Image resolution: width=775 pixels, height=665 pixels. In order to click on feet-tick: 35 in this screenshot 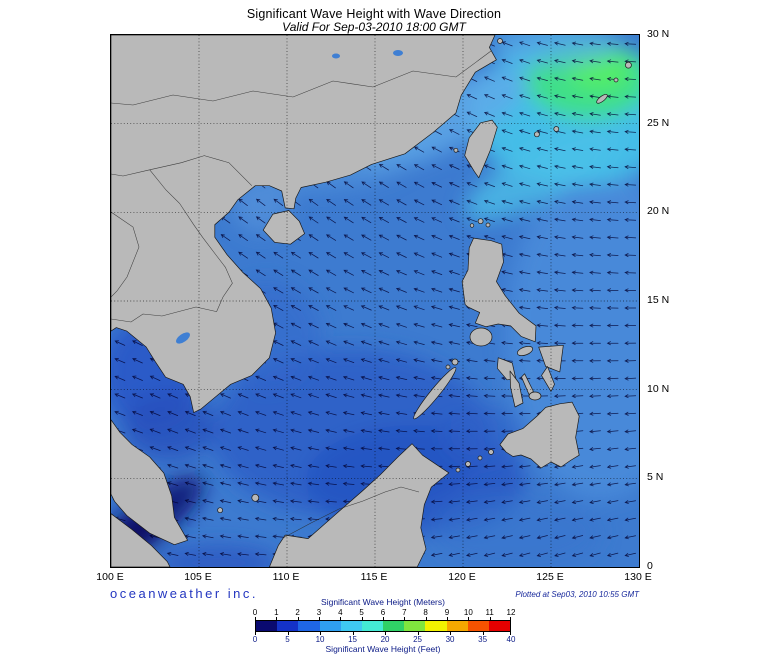, I will do `click(483, 639)`.